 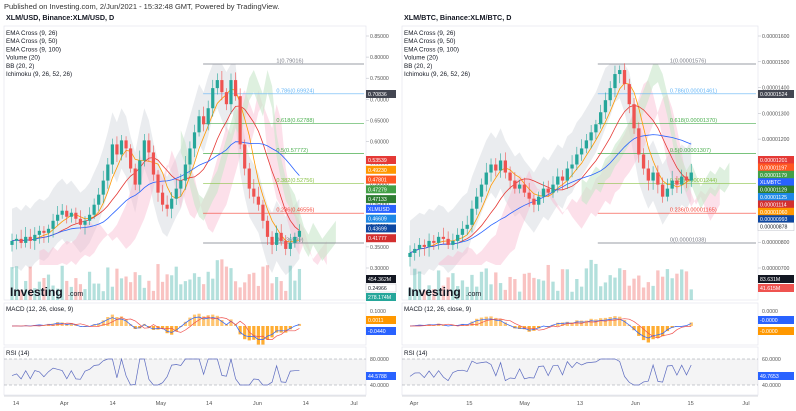 What do you see at coordinates (690, 151) in the screenshot?
I see `fib-level-label: 0.5(0.00001307)` at bounding box center [690, 151].